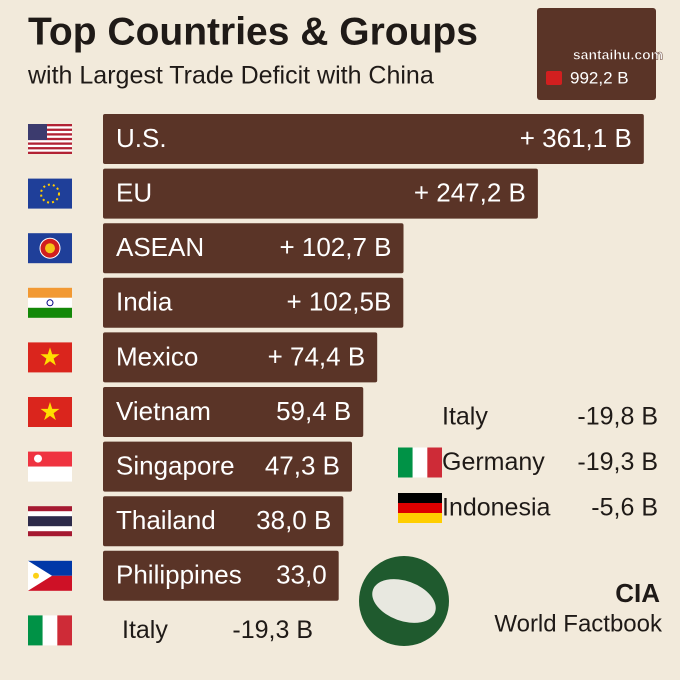 This screenshot has width=680, height=680. Describe the element at coordinates (554, 78) in the screenshot. I see `total-icon` at that location.